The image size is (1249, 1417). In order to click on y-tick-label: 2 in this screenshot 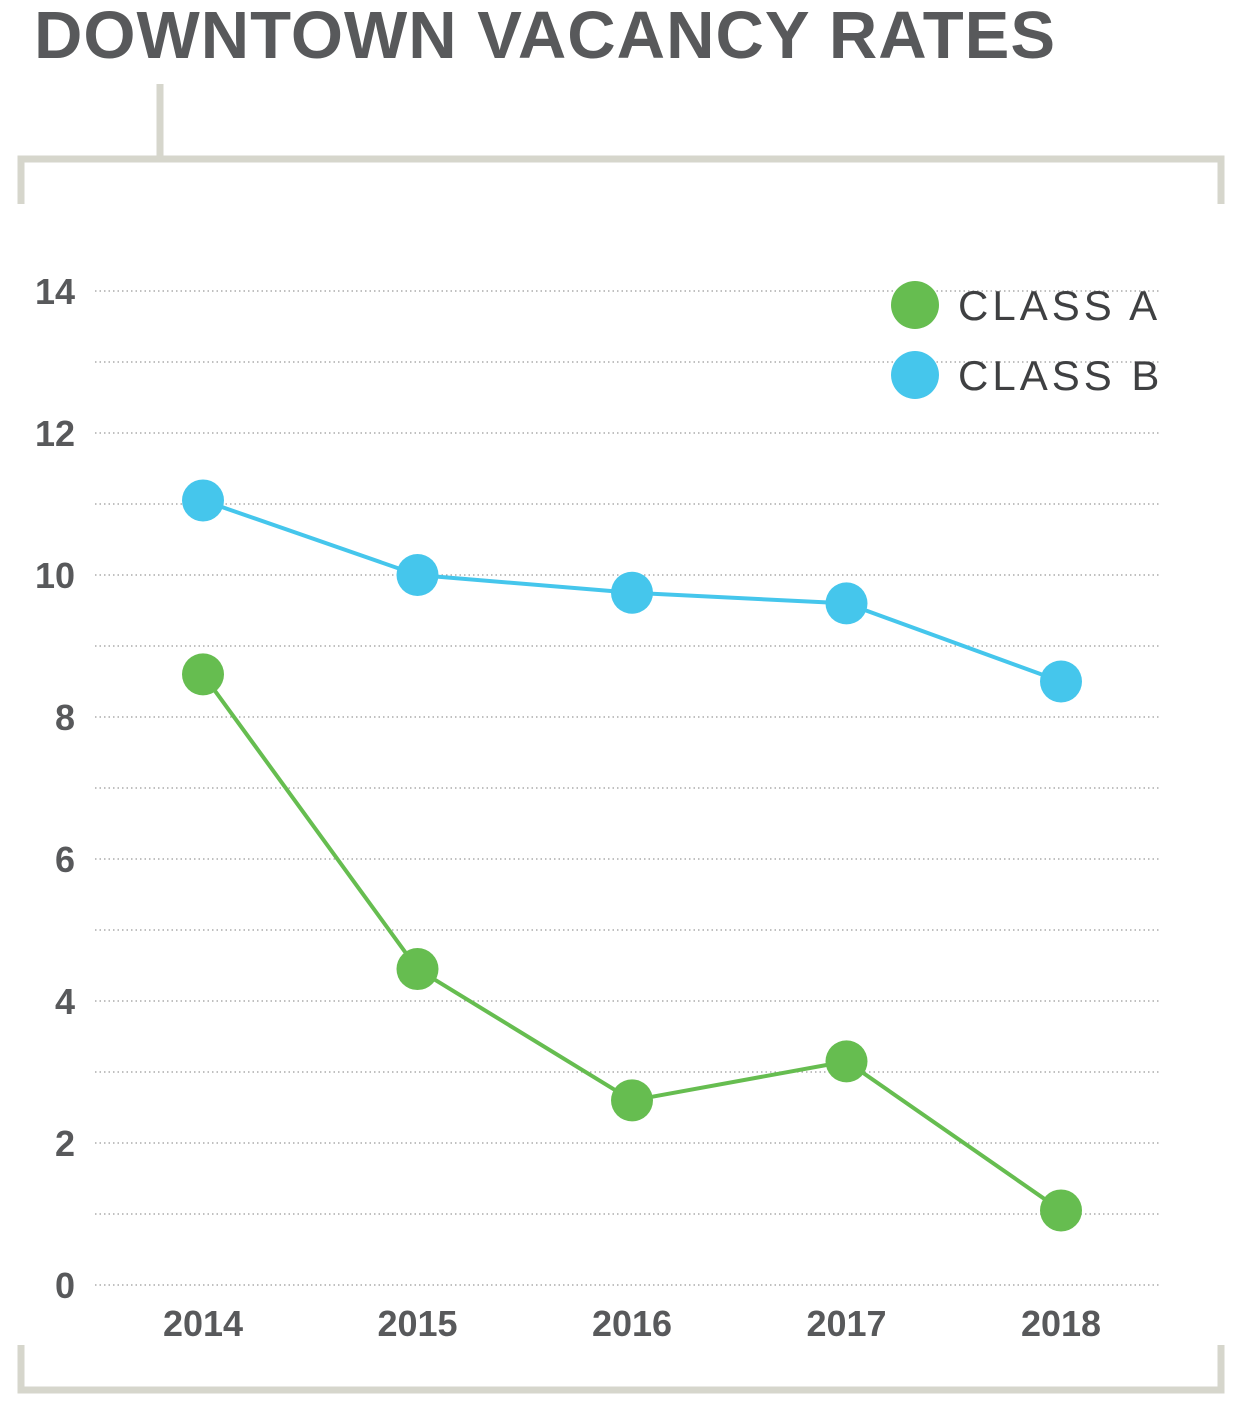, I will do `click(65, 1143)`.